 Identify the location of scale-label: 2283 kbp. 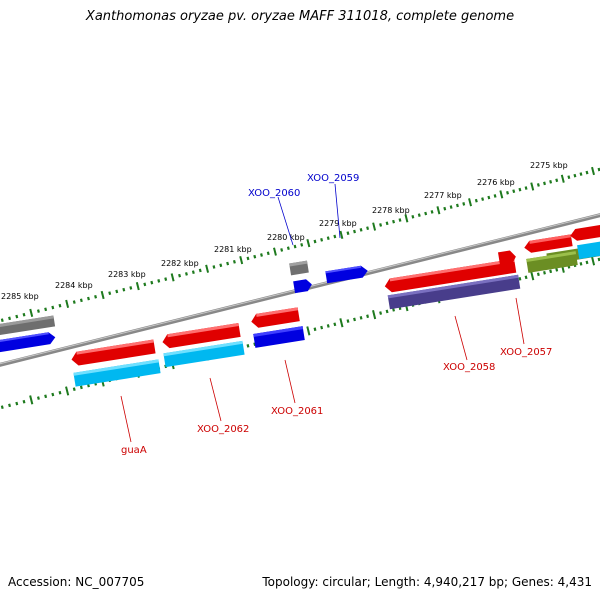
(127, 274).